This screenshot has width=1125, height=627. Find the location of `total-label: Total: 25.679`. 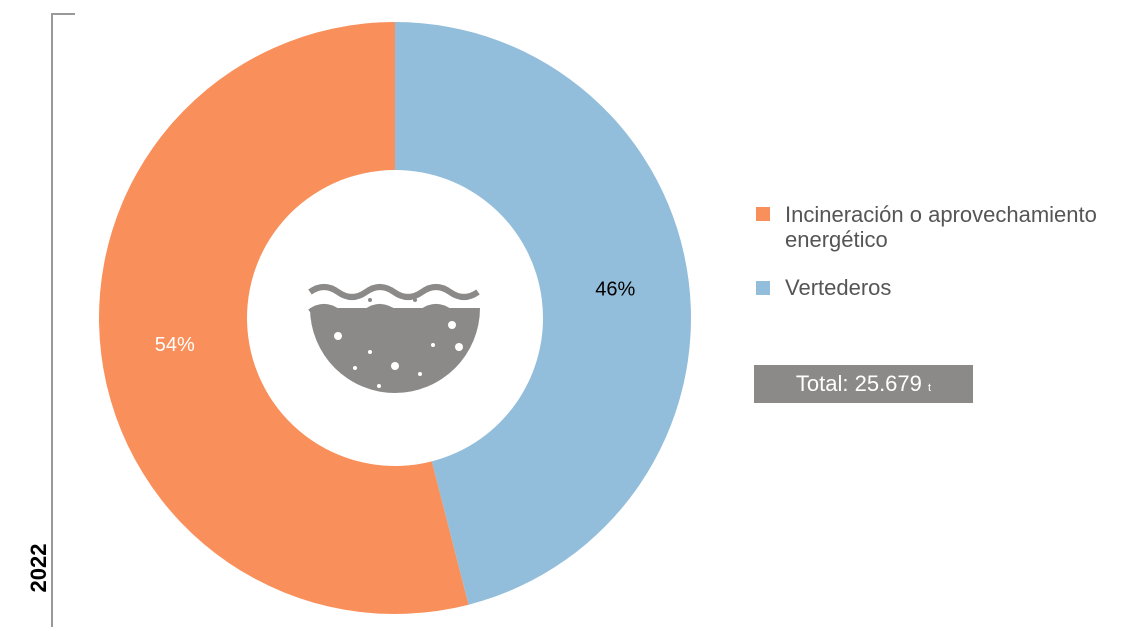

total-label: Total: 25.679 is located at coordinates (858, 383).